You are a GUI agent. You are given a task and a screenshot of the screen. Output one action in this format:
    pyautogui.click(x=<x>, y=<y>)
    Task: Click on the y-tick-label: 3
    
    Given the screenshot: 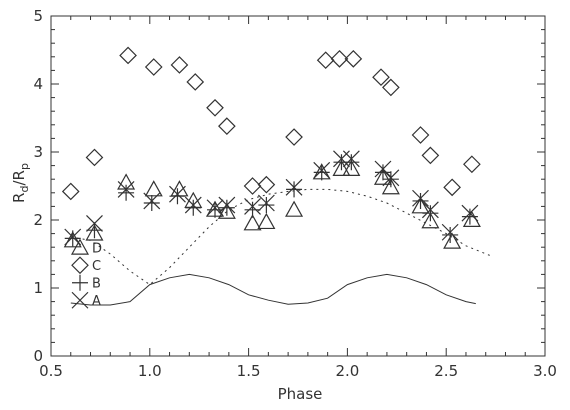 What is the action you would take?
    pyautogui.click(x=38, y=152)
    